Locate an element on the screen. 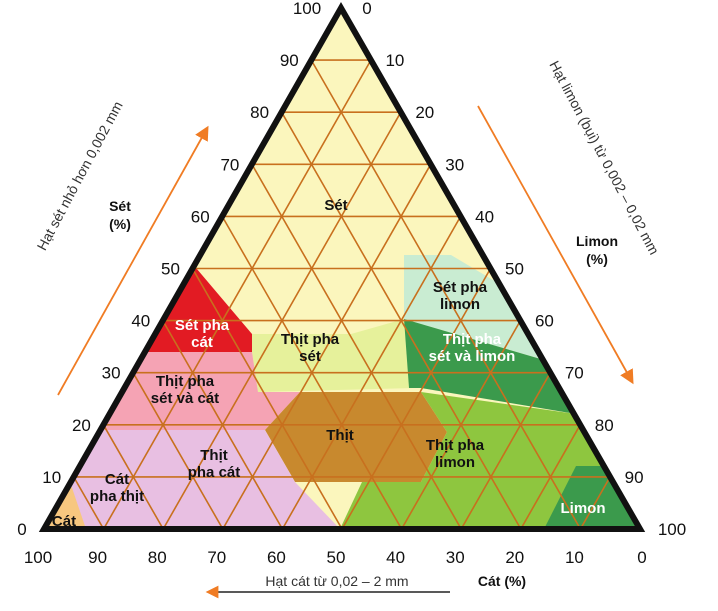  zone-label-line: Limon is located at coordinates (583, 508).